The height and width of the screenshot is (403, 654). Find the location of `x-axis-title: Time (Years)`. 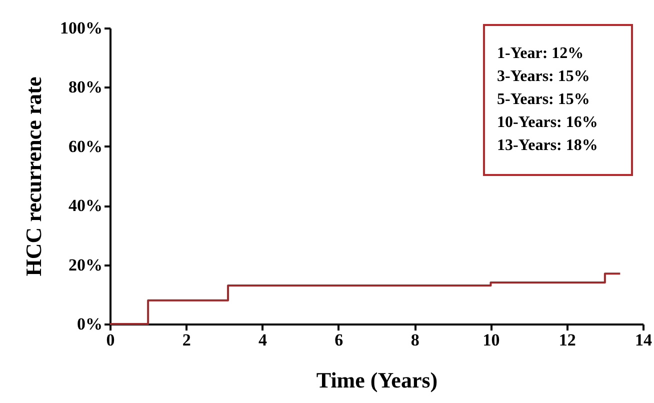

x-axis-title: Time (Years) is located at coordinates (377, 380).